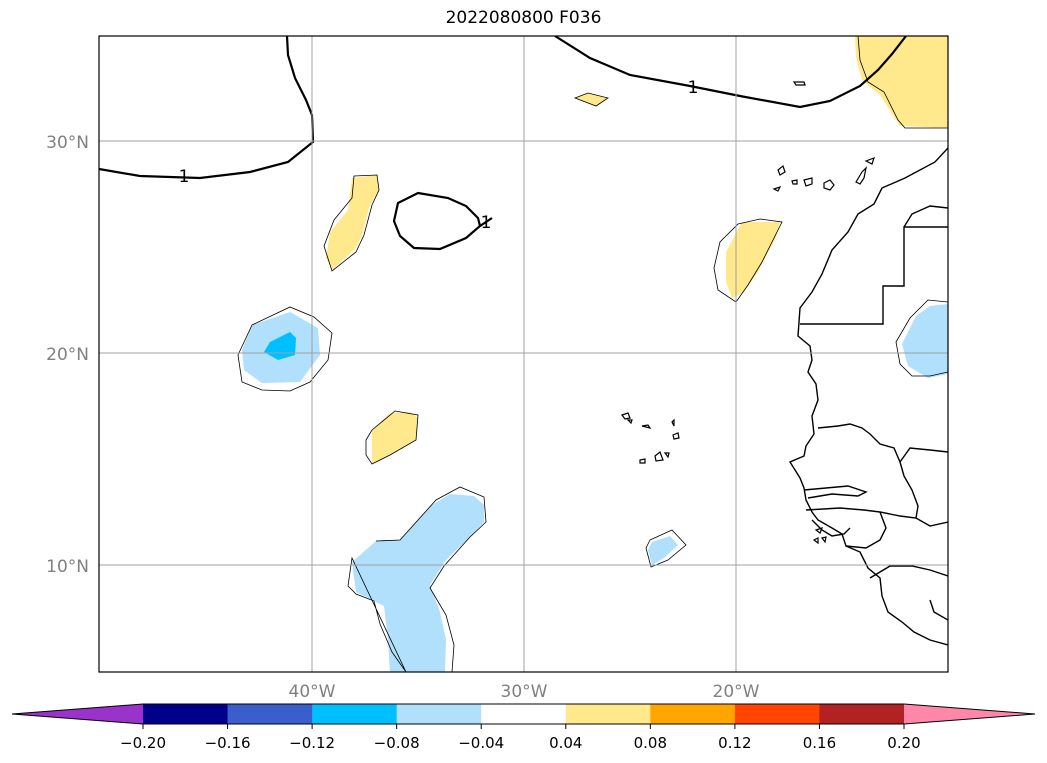 This screenshot has width=1047, height=763. Describe the element at coordinates (395, 438) in the screenshot. I see `positive-anomaly-south` at that location.